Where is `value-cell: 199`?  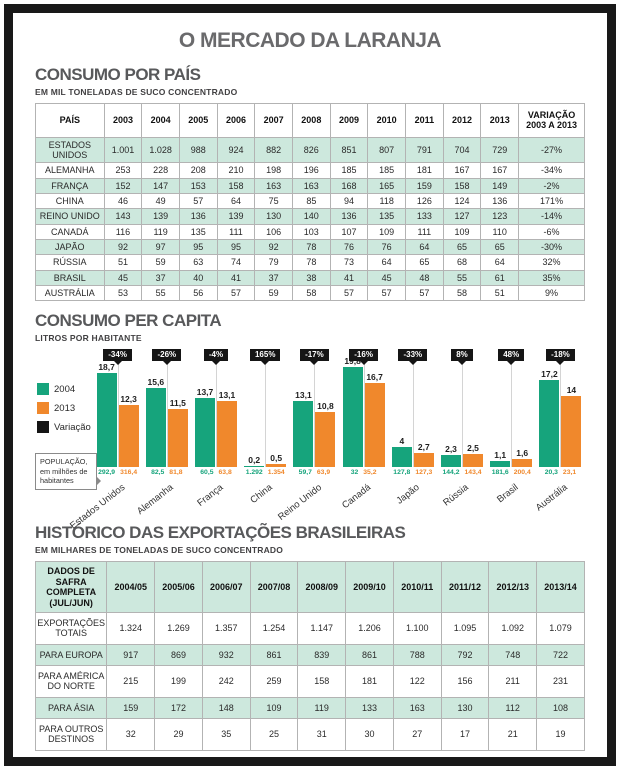
value-cell: 199 is located at coordinates (178, 681).